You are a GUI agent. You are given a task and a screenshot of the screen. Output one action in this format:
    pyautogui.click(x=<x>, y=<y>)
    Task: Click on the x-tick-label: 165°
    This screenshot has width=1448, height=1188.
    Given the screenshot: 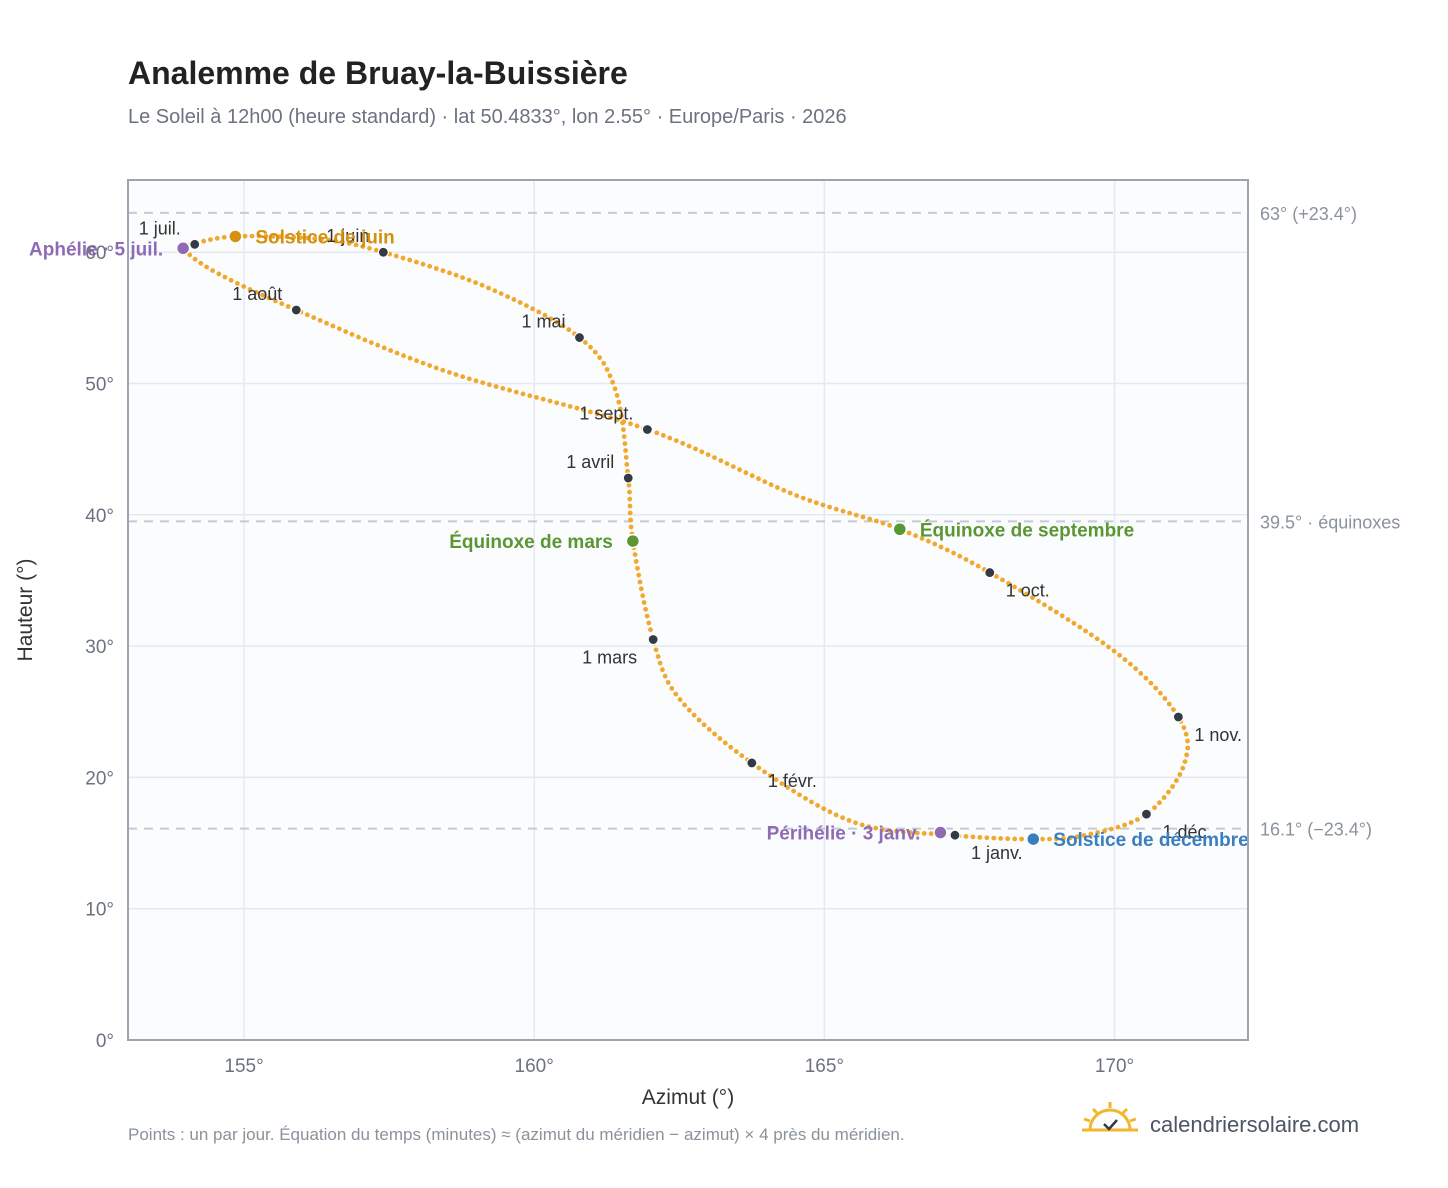 What is the action you would take?
    pyautogui.click(x=824, y=1066)
    